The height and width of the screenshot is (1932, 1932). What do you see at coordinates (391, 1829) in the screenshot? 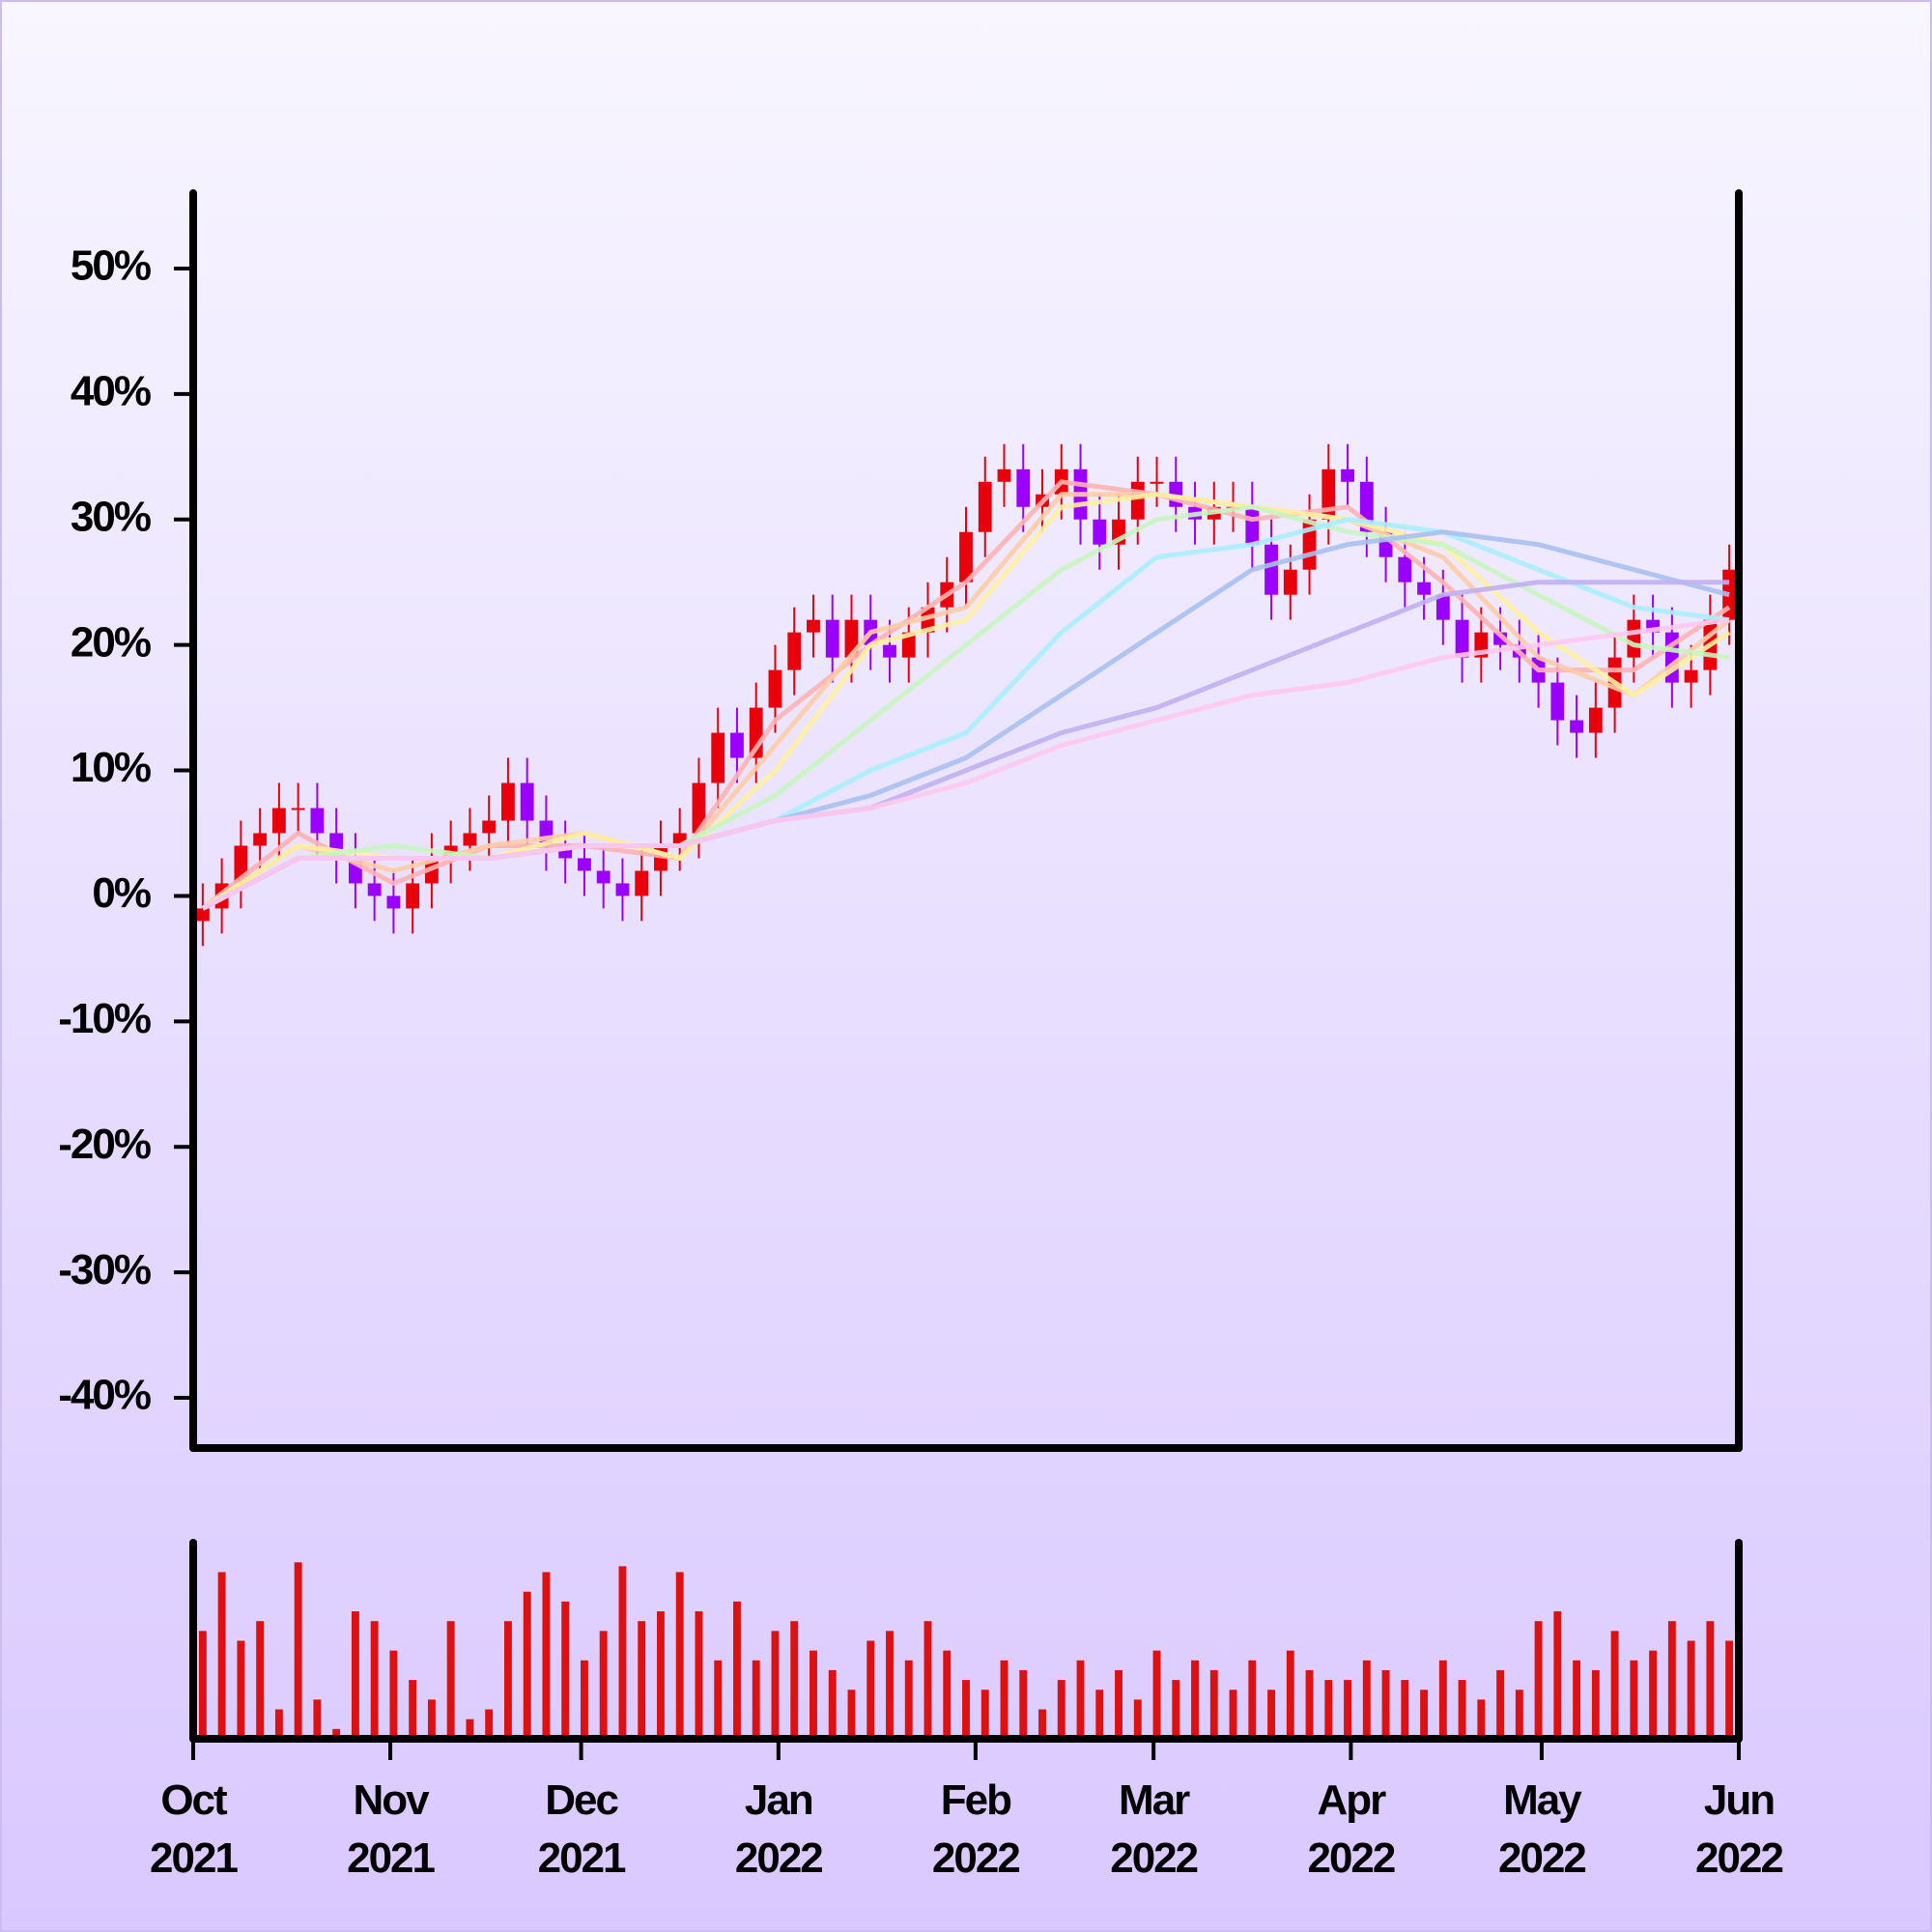
I see `x-tick-label: Nov 2021` at bounding box center [391, 1829].